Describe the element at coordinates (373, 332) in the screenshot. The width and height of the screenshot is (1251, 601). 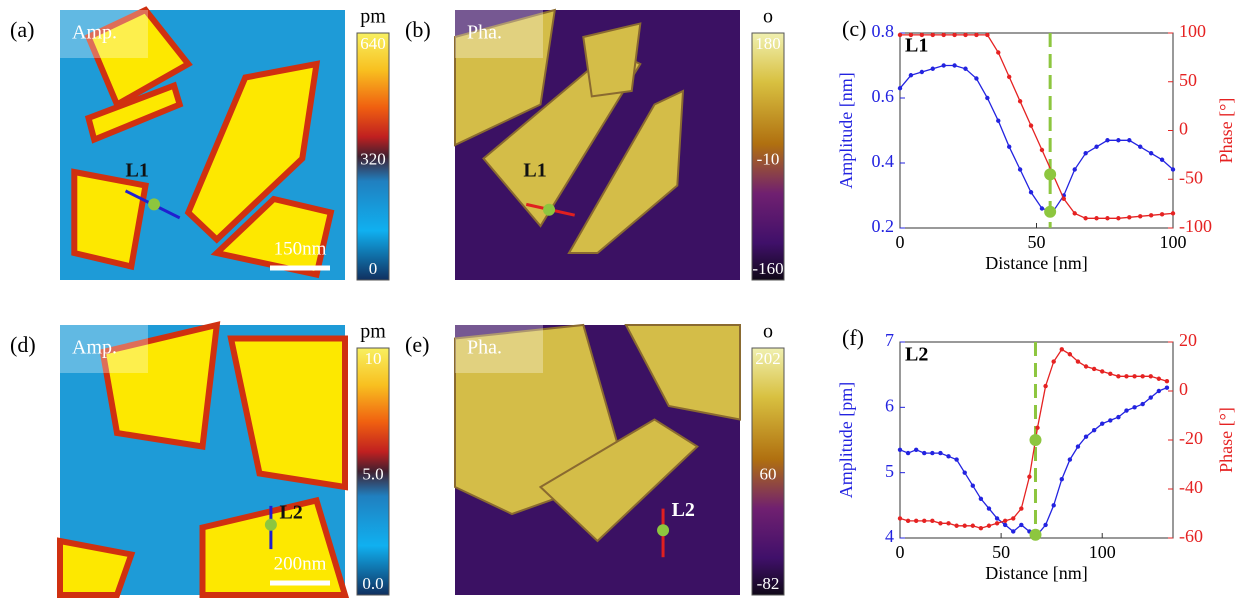
I see `colorbar-unit: pm` at that location.